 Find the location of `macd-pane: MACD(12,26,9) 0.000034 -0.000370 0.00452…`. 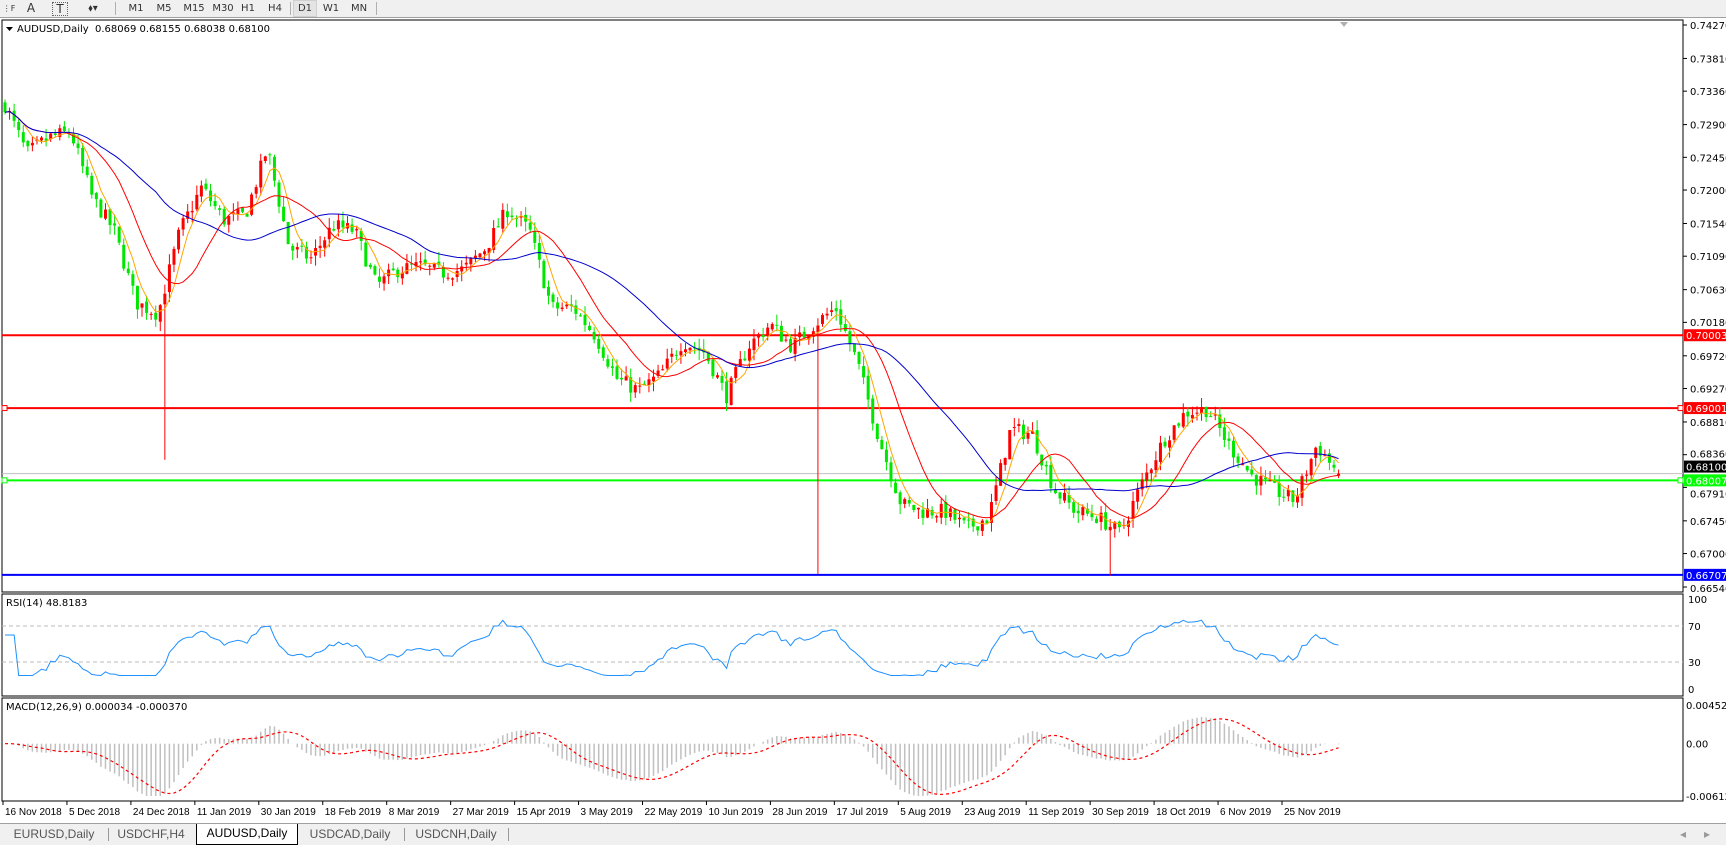

macd-pane: MACD(12,26,9) 0.000034 -0.000370 0.00452… is located at coordinates (863, 750).